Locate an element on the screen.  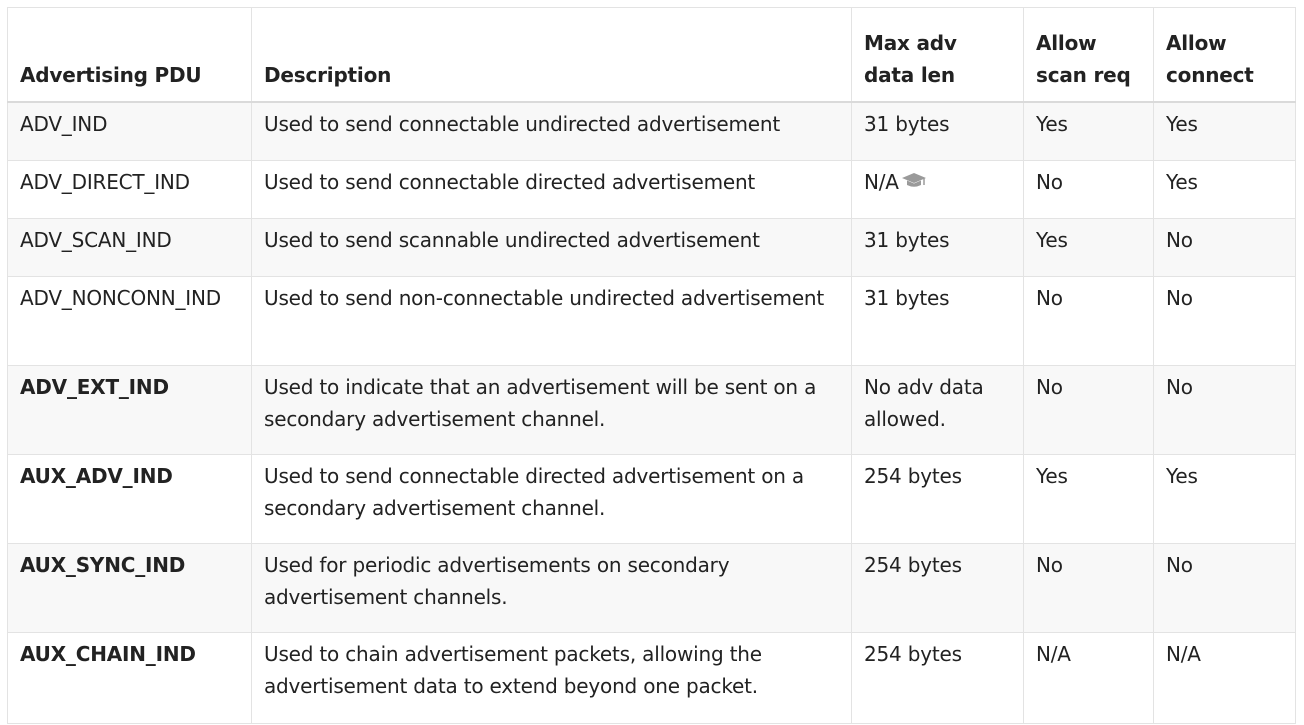
header-max-adv-data-len: Max adv data len is located at coordinates (937, 55).